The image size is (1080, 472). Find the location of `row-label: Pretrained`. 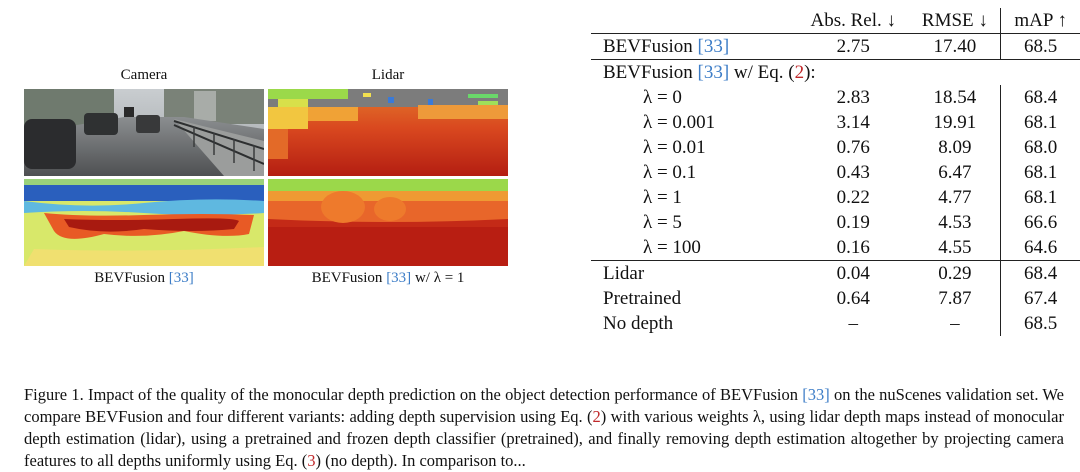

row-label: Pretrained is located at coordinates (642, 298).